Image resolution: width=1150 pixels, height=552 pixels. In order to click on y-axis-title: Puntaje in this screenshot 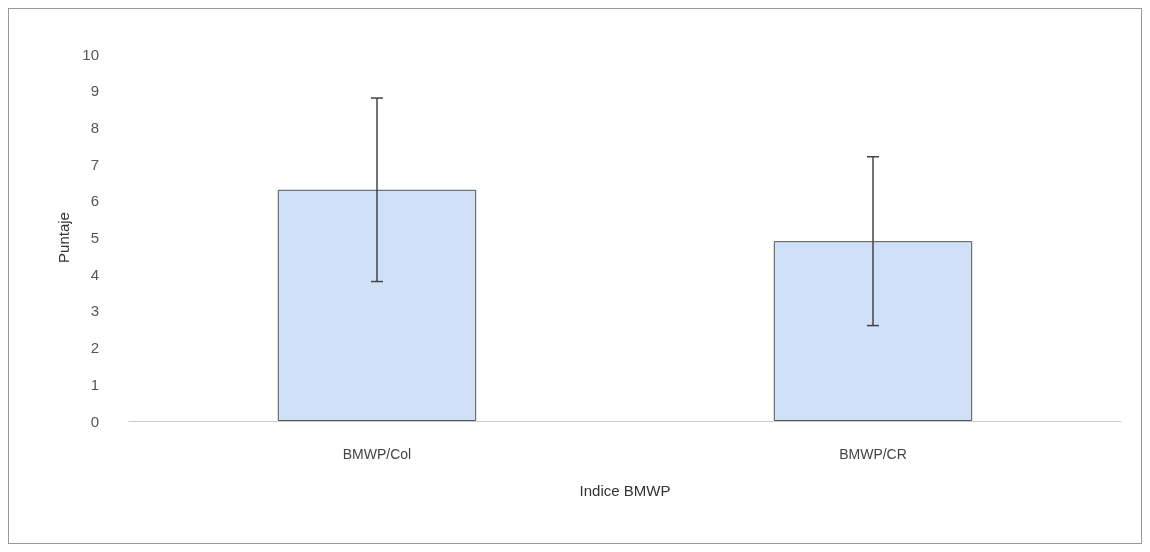, I will do `click(63, 237)`.